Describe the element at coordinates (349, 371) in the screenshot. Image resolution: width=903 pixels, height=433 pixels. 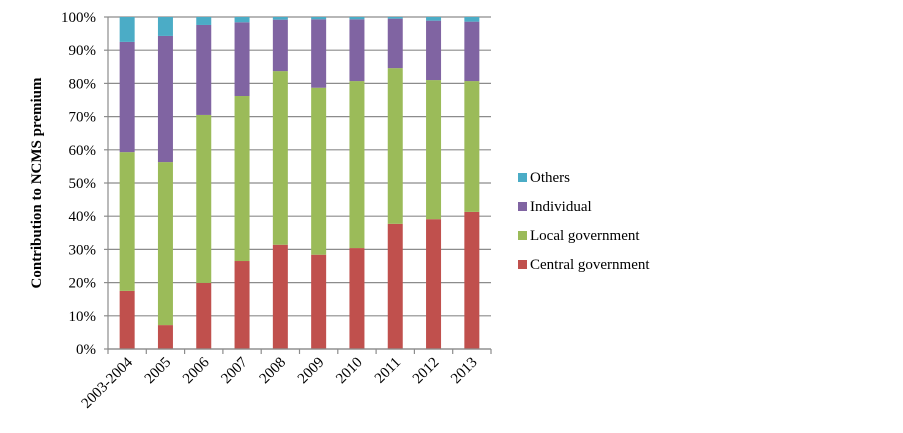
I see `x-tick-label: 2010` at that location.